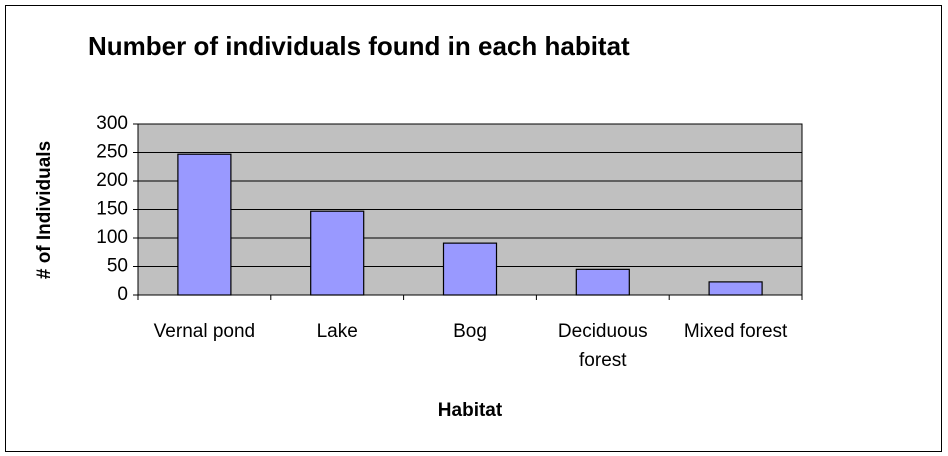 The image size is (948, 456). I want to click on y-tick-label: 150, so click(112, 209).